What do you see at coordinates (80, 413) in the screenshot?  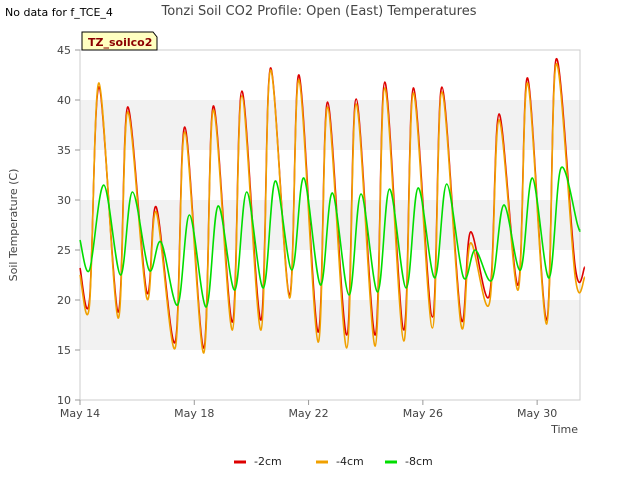 I see `x-tick-label: May 14` at bounding box center [80, 413].